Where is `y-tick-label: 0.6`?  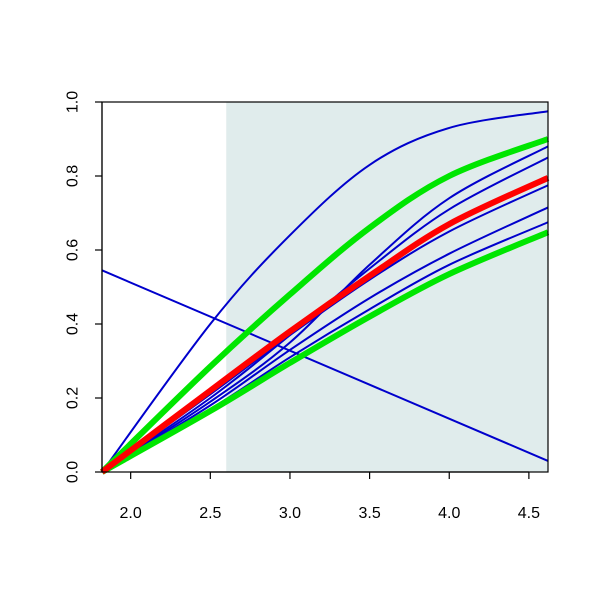
y-tick-label: 0.6 is located at coordinates (73, 250).